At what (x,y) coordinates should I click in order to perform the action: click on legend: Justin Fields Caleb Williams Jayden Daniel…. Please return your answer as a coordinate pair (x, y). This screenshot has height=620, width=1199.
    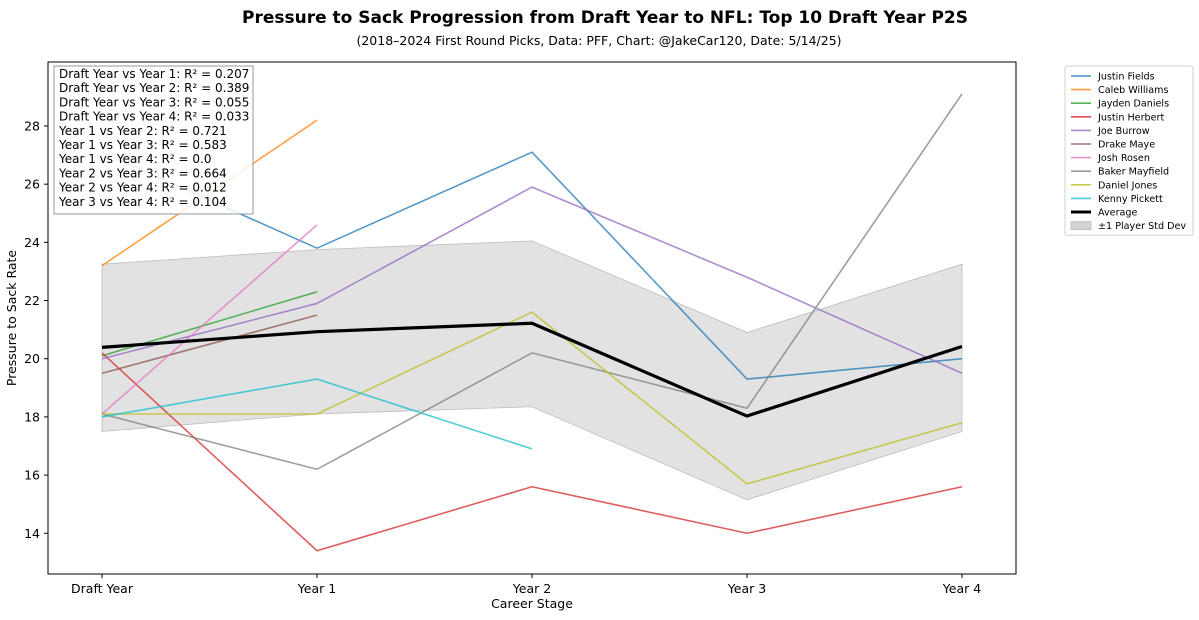
    Looking at the image, I should click on (1129, 150).